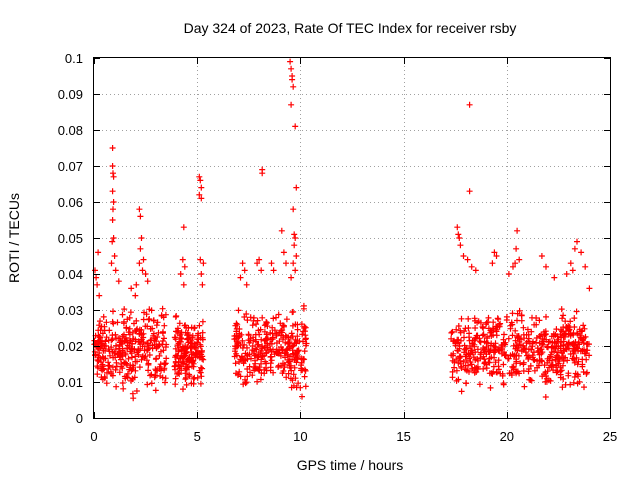 This screenshot has width=640, height=480. Describe the element at coordinates (70, 166) in the screenshot. I see `y-tick-label: 0.07` at that location.